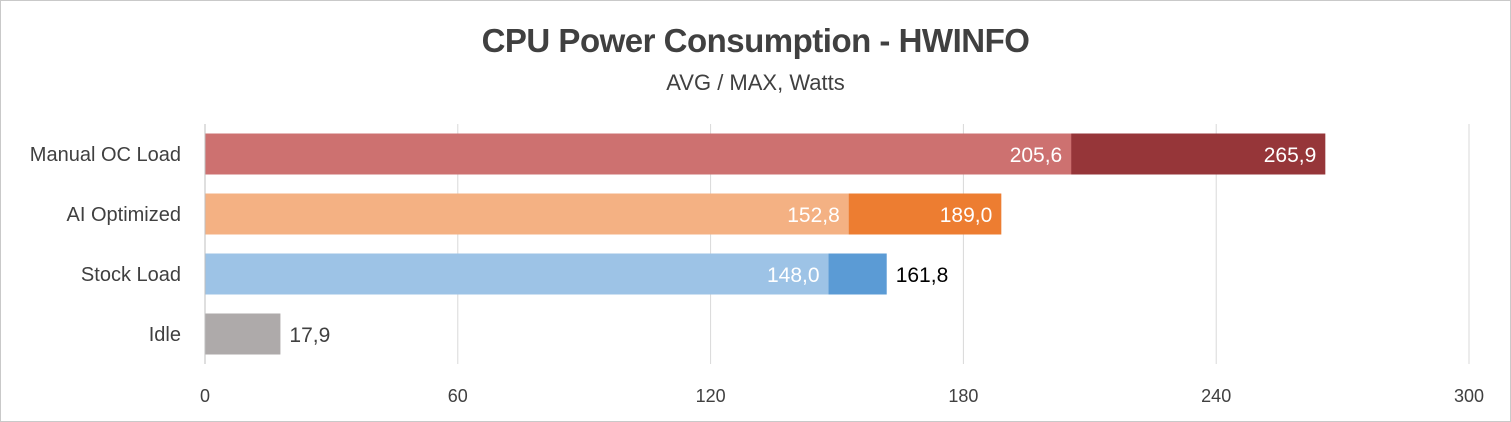 This screenshot has width=1511, height=422. What do you see at coordinates (793, 275) in the screenshot?
I see `data-label: 148,0` at bounding box center [793, 275].